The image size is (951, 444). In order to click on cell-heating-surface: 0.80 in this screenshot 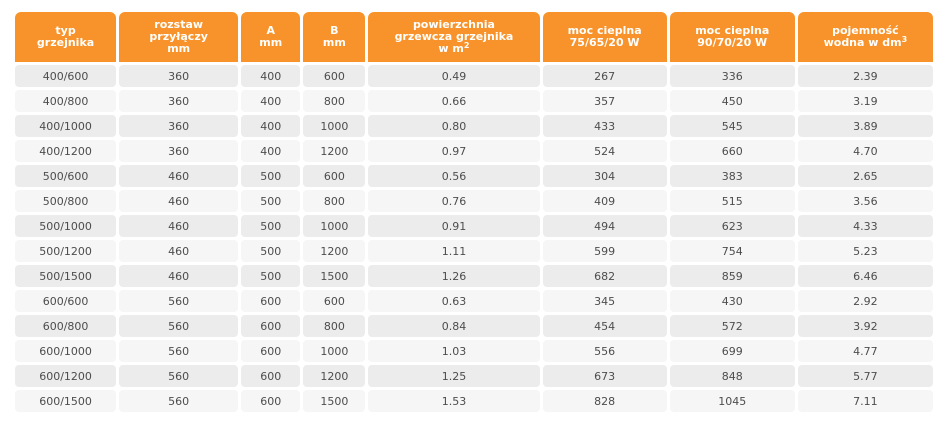, I will do `click(454, 126)`.